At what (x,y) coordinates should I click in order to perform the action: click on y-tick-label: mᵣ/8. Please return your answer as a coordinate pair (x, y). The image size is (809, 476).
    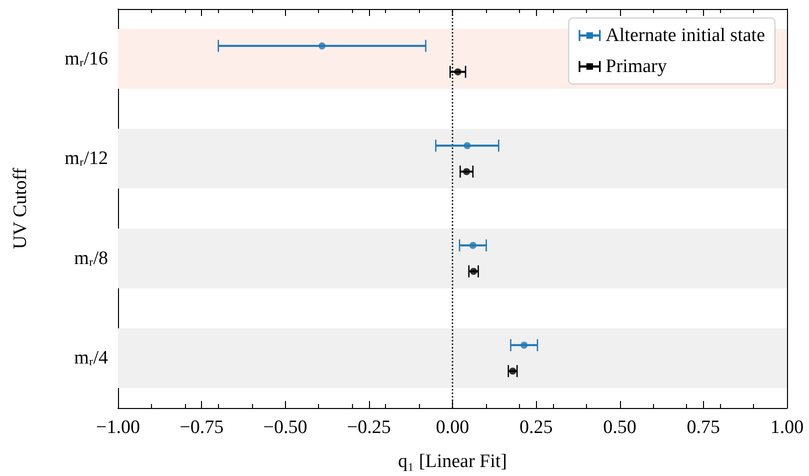
    Looking at the image, I should click on (91, 258).